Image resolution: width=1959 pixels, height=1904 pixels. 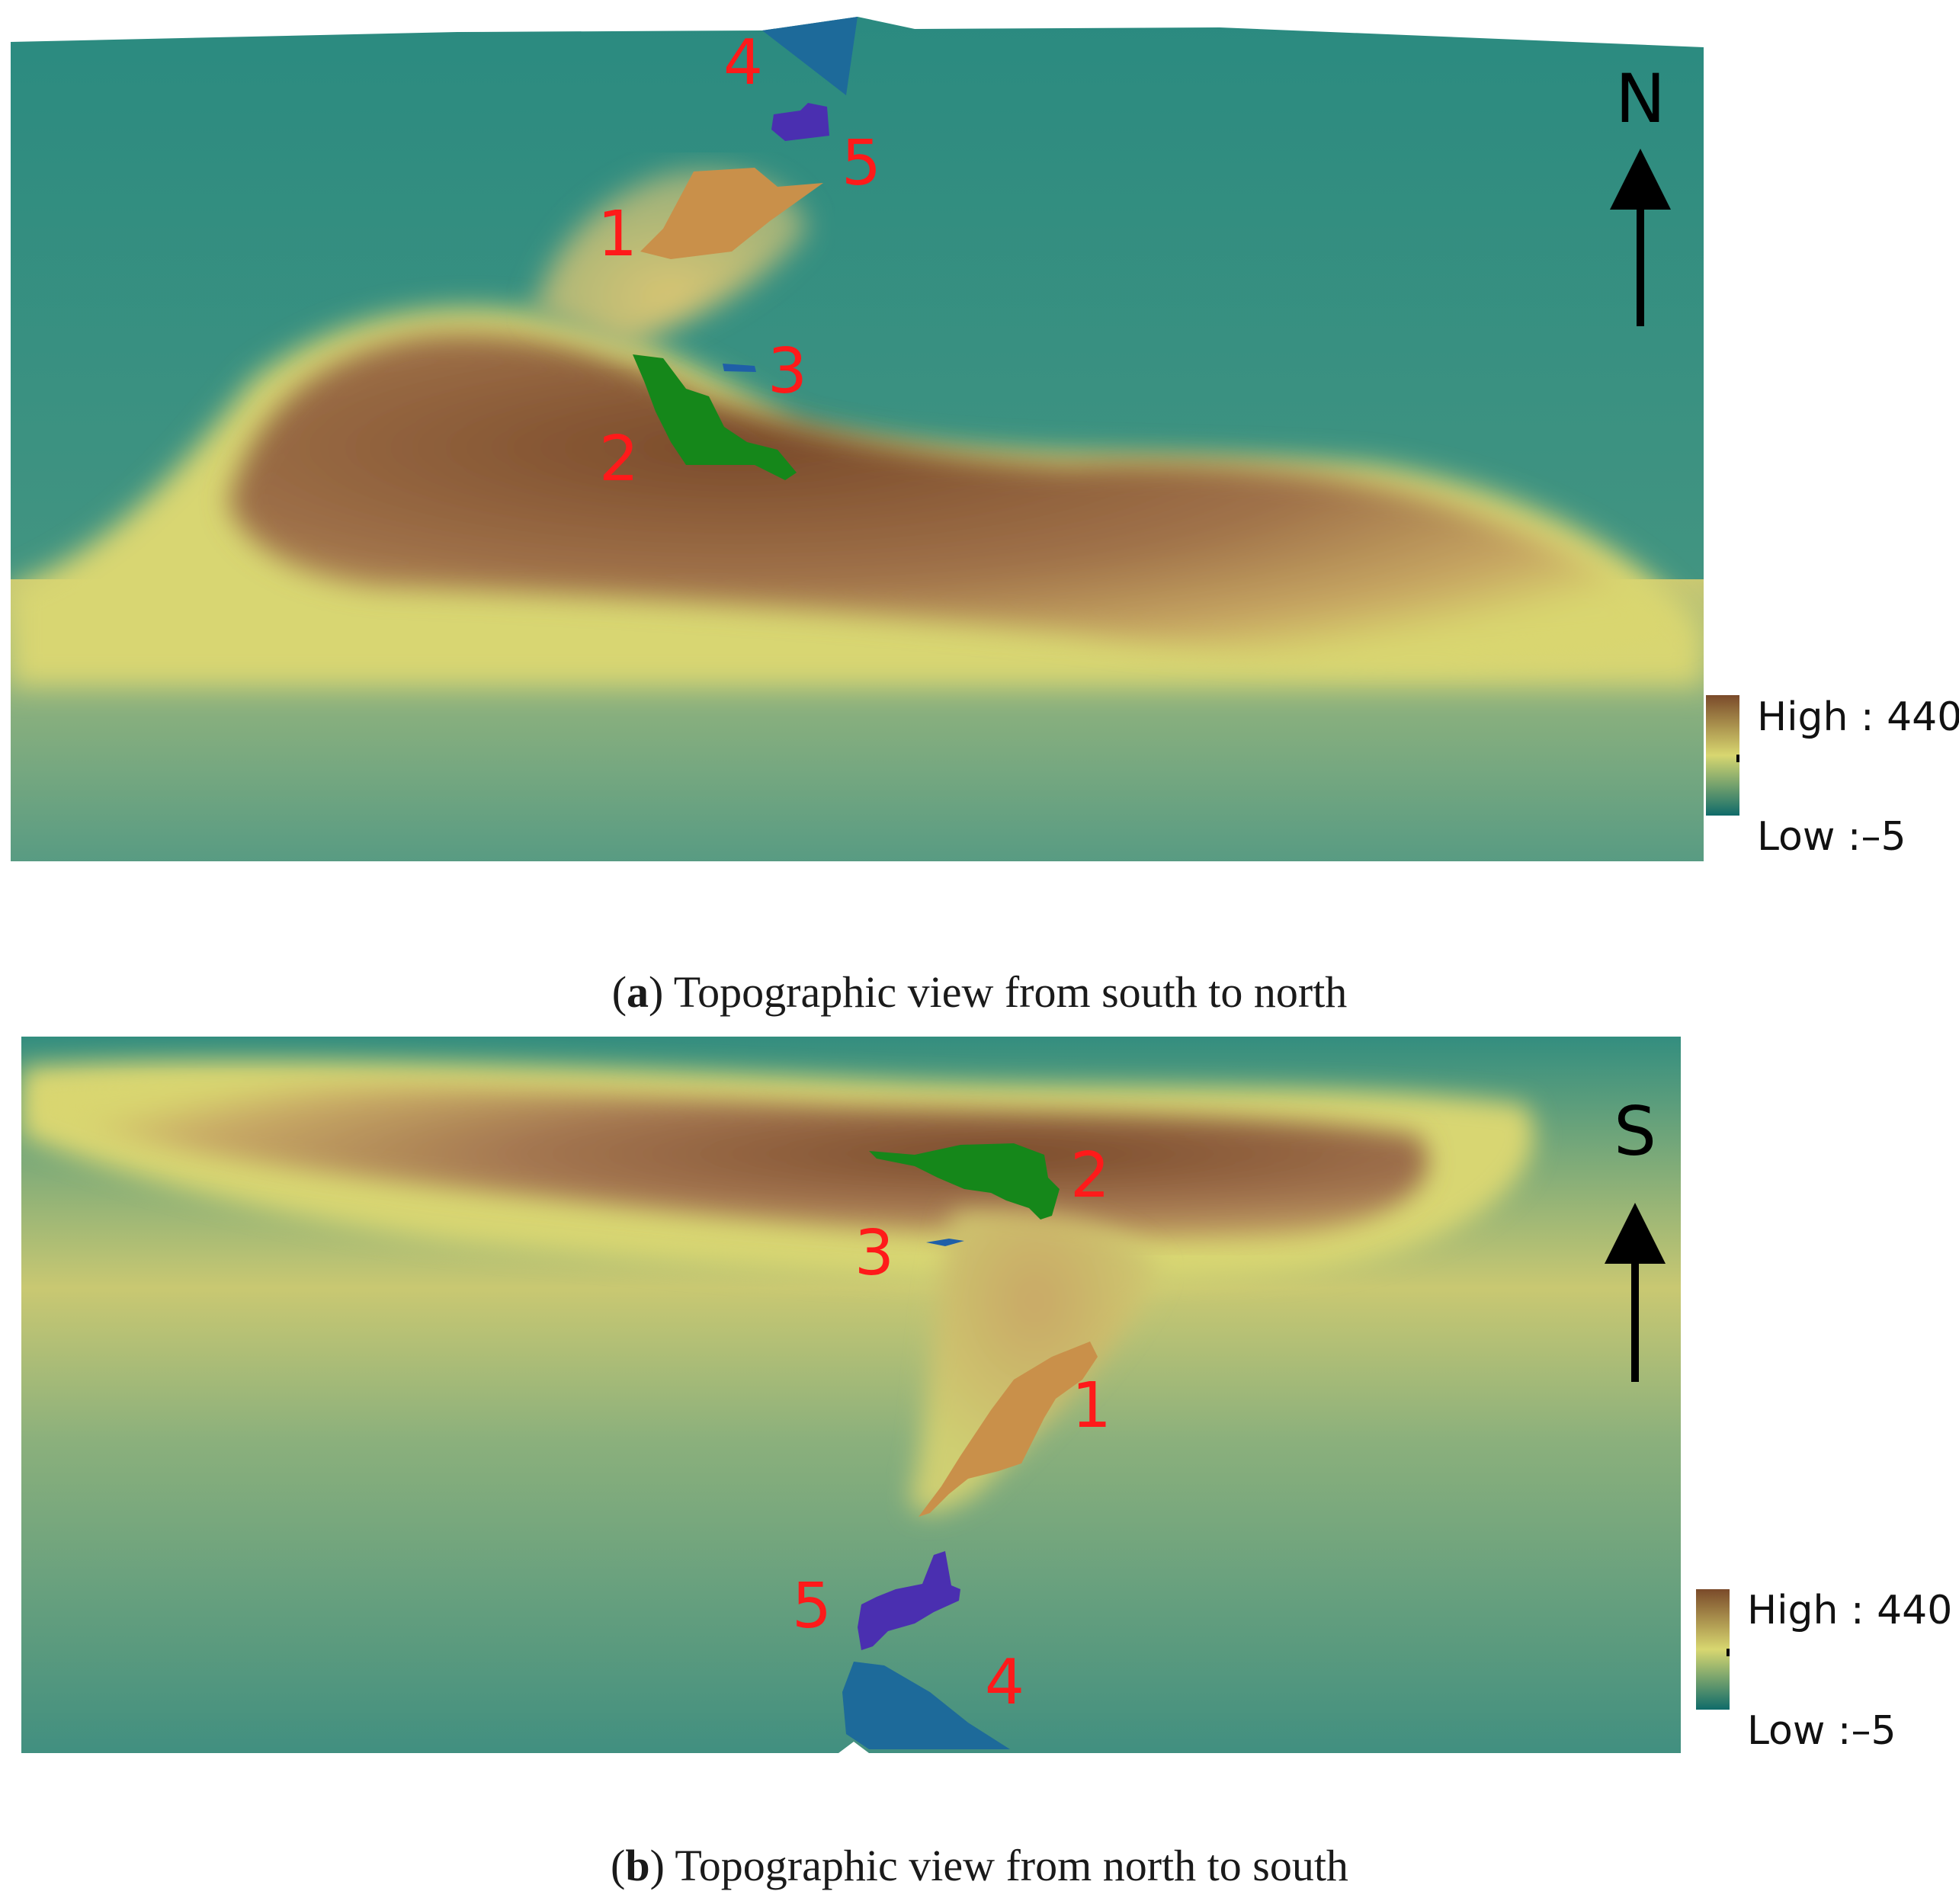 I want to click on caption-letter-a: a, so click(x=638, y=992).